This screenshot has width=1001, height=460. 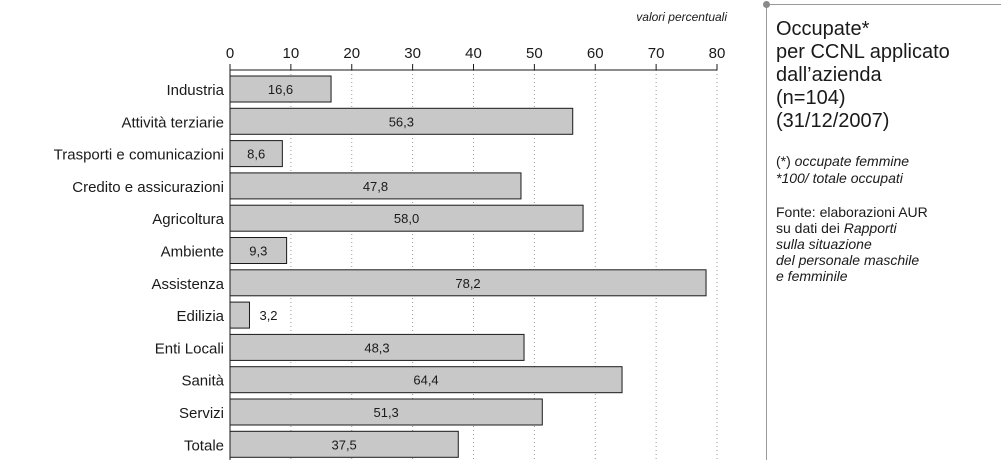 What do you see at coordinates (204, 445) in the screenshot?
I see `category-label: Totale` at bounding box center [204, 445].